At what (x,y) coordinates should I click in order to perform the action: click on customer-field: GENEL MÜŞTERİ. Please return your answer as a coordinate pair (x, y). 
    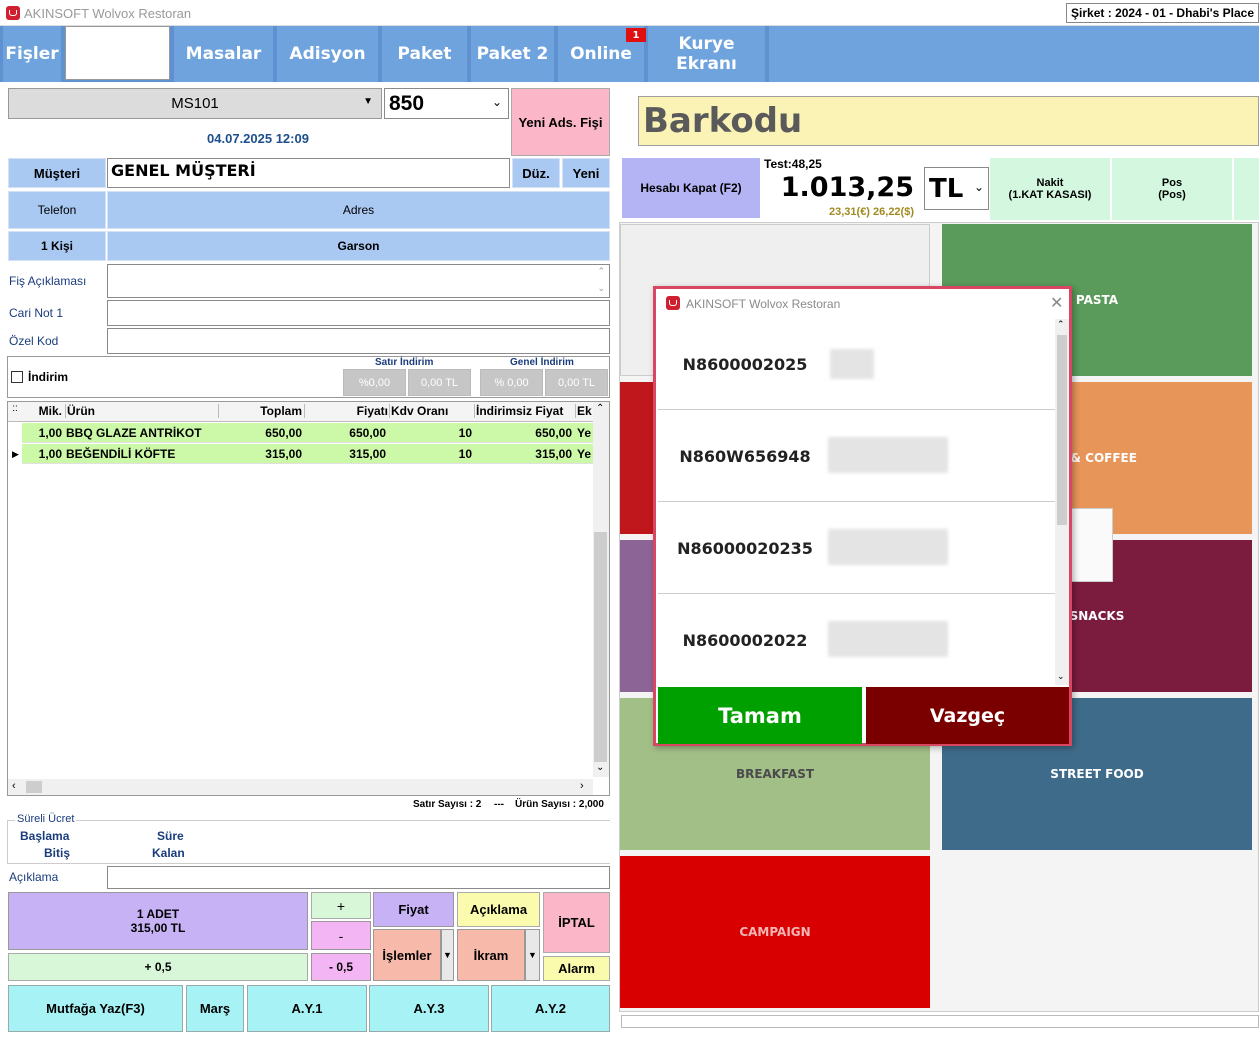
    Looking at the image, I should click on (308, 173).